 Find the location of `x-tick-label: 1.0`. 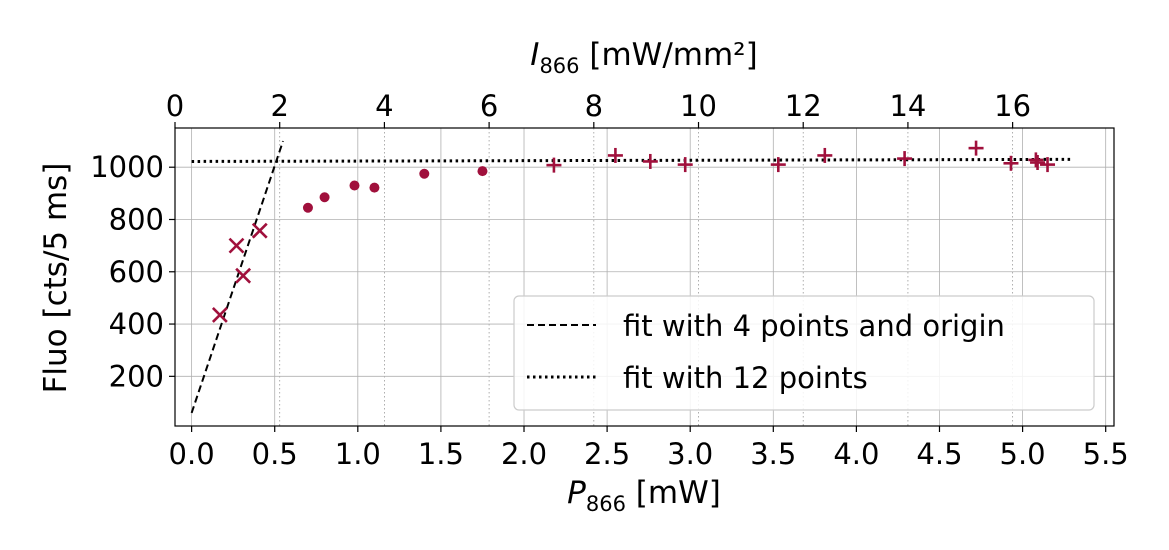

x-tick-label: 1.0 is located at coordinates (358, 454).